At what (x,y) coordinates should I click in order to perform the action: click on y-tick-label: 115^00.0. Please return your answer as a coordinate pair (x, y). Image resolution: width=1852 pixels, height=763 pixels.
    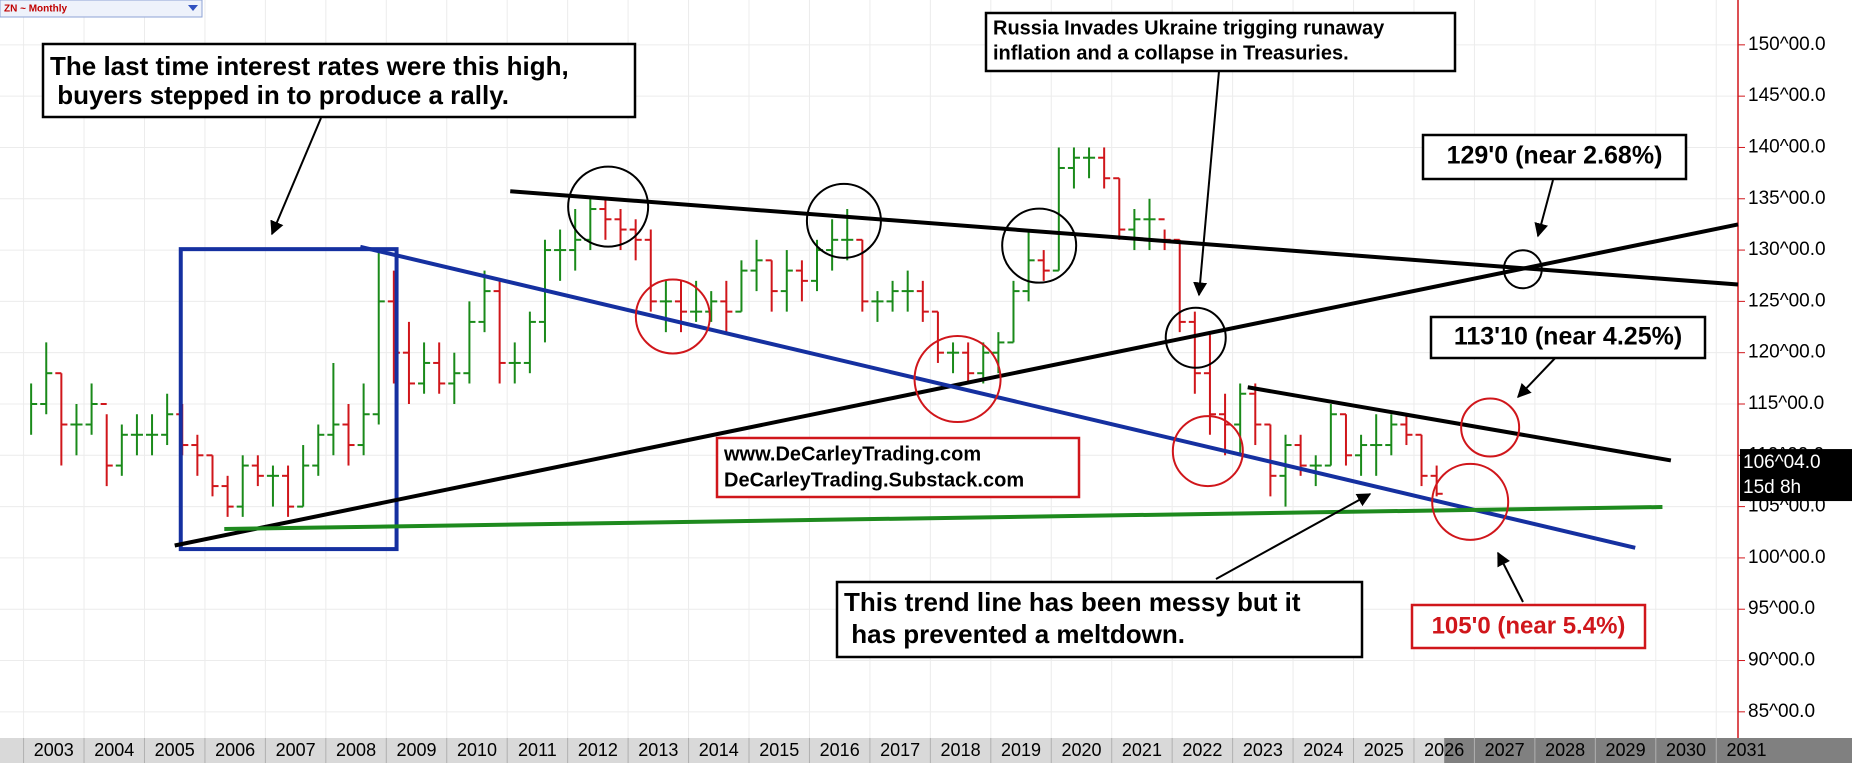
    Looking at the image, I should click on (1786, 403).